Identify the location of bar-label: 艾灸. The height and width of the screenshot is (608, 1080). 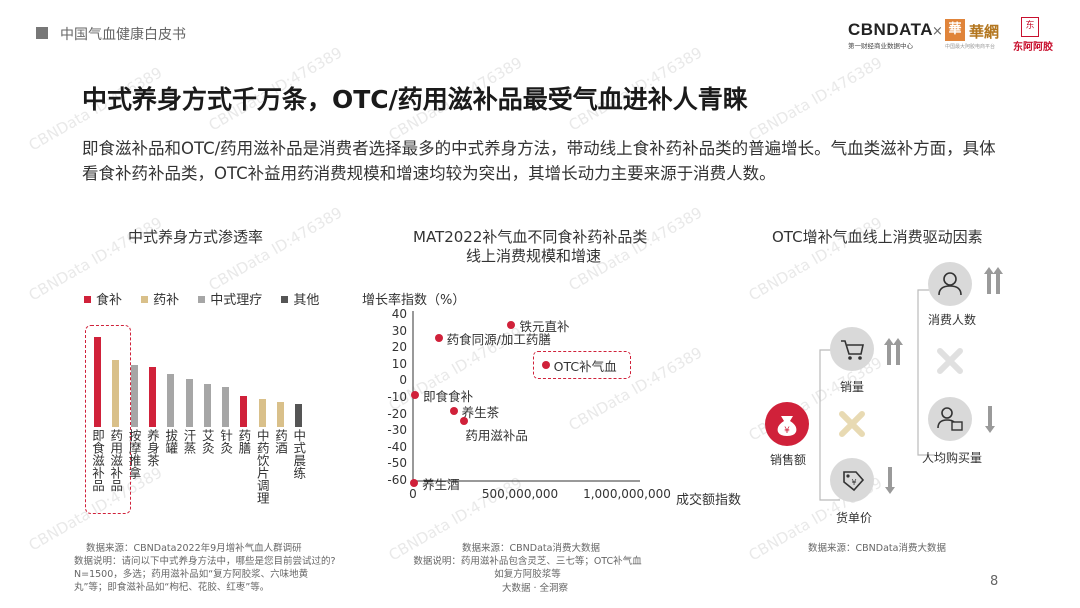
(207, 441).